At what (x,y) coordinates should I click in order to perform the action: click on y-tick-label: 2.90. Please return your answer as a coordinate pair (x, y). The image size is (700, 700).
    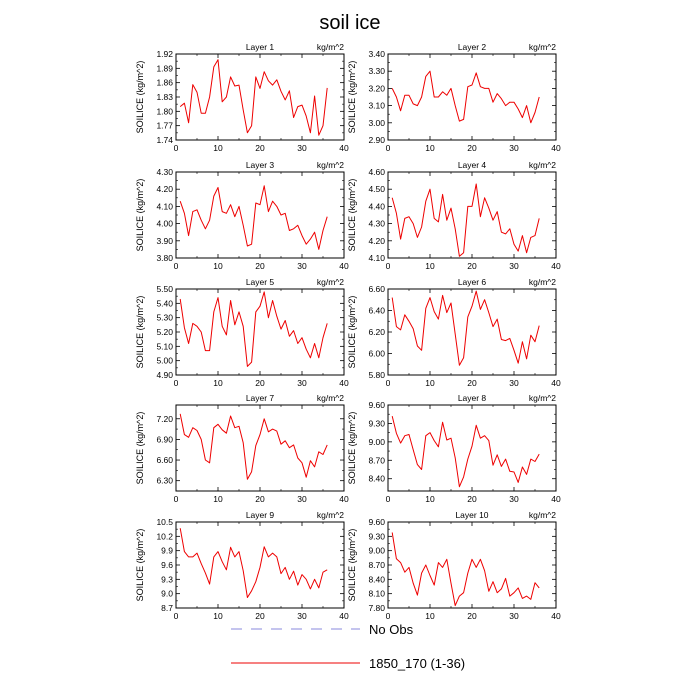
    Looking at the image, I should click on (376, 140).